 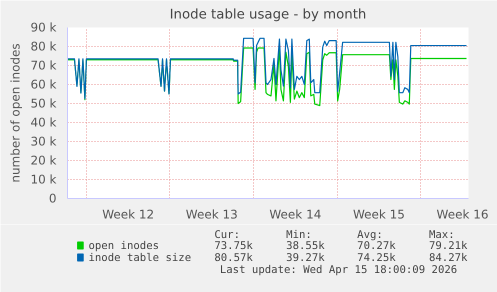 What do you see at coordinates (43, 47) in the screenshot?
I see `y-tick-label: 80 k` at bounding box center [43, 47].